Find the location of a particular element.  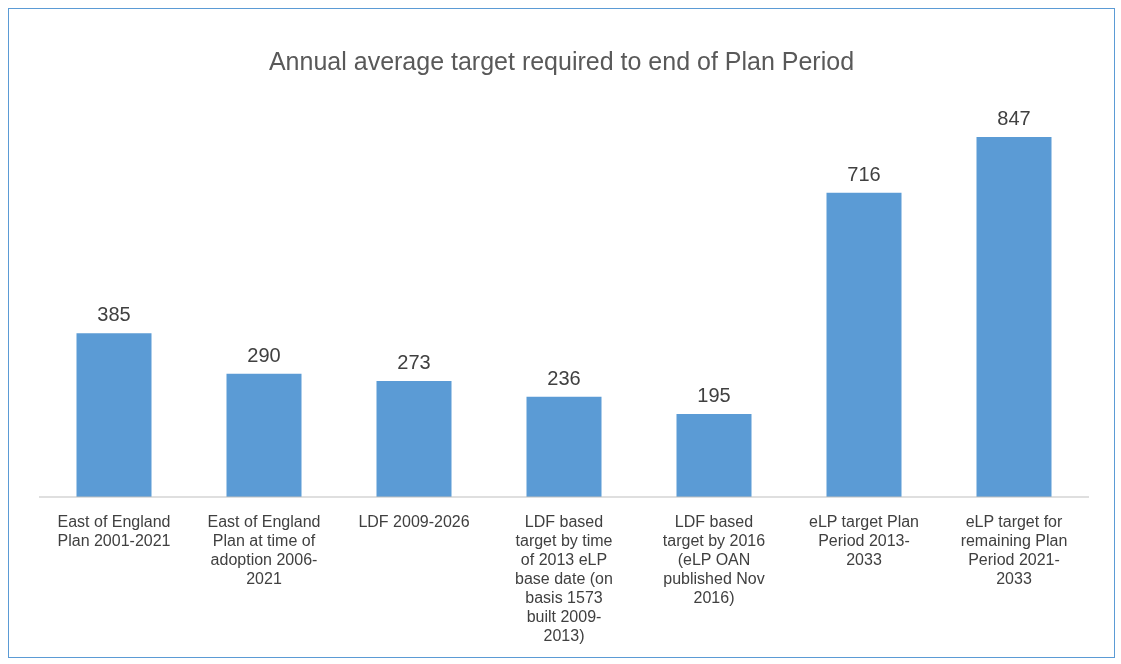

x-tick-label: LDF based target by time of 2013 eLP base date (on basis 1573 built 2009-2013) is located at coordinates (564, 578).